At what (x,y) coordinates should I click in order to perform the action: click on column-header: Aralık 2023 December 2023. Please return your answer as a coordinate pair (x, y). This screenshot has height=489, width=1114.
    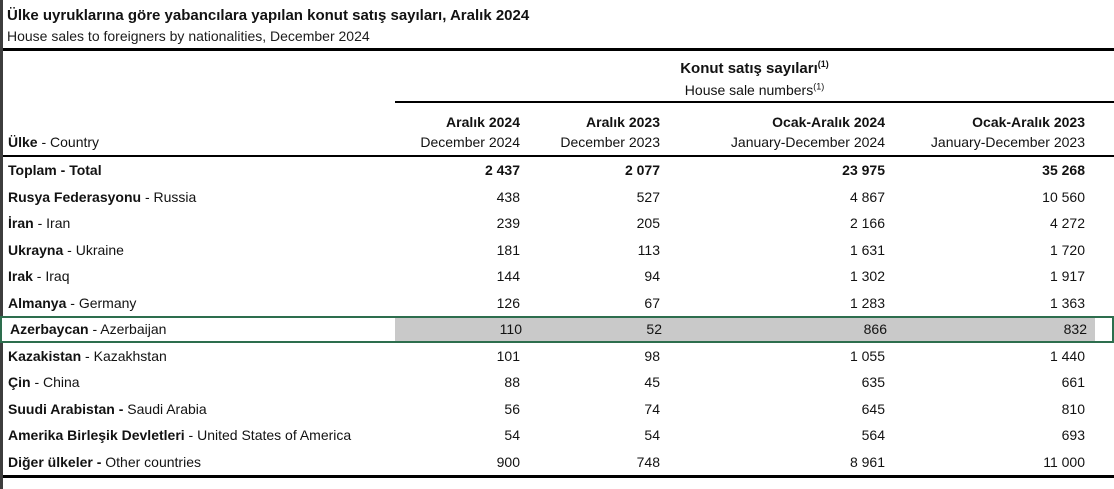
    Looking at the image, I should click on (590, 133).